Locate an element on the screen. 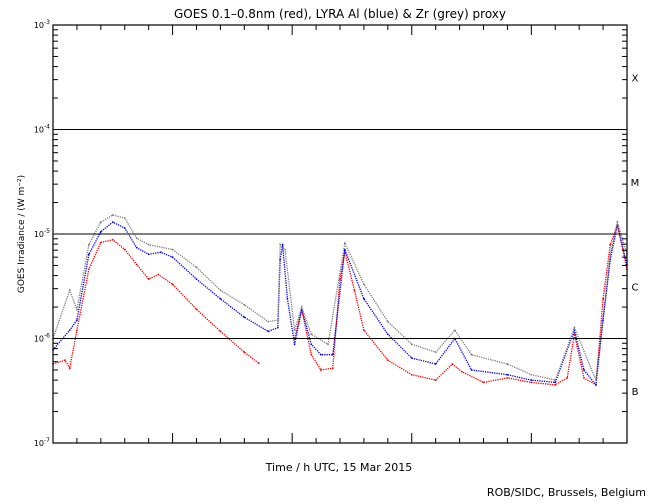  y-tick-label: 10⁻⁴ is located at coordinates (42, 129).